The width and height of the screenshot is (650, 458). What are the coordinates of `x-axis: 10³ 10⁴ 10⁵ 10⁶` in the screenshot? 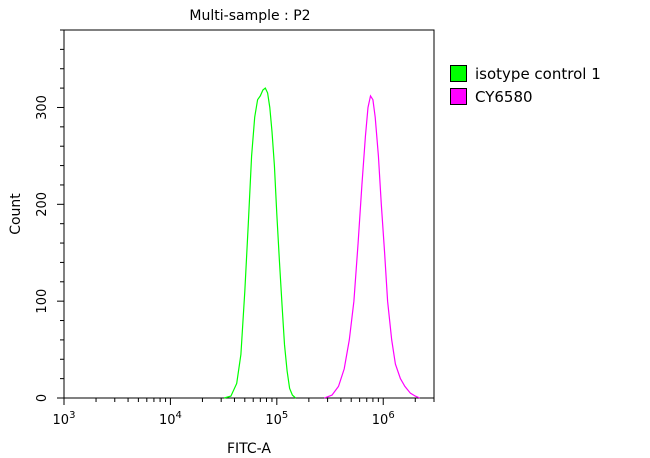 It's located at (244, 413).